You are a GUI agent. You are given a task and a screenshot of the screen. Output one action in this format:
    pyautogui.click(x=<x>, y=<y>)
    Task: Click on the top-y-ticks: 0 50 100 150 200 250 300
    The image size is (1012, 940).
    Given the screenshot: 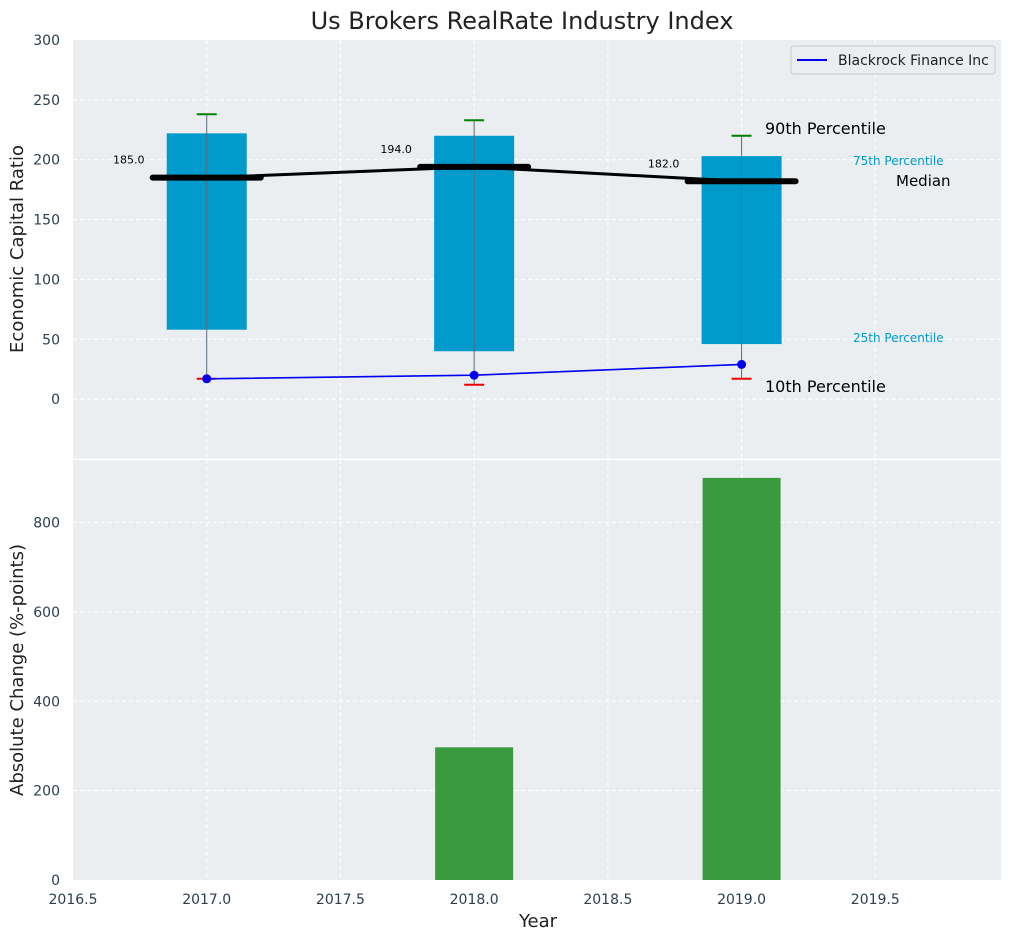 What is the action you would take?
    pyautogui.click(x=46, y=220)
    